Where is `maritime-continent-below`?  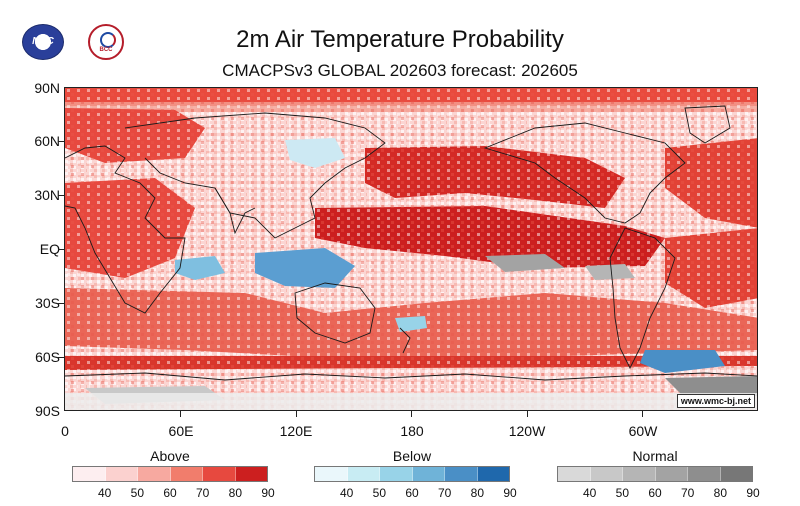
maritime-continent-below is located at coordinates (305, 268).